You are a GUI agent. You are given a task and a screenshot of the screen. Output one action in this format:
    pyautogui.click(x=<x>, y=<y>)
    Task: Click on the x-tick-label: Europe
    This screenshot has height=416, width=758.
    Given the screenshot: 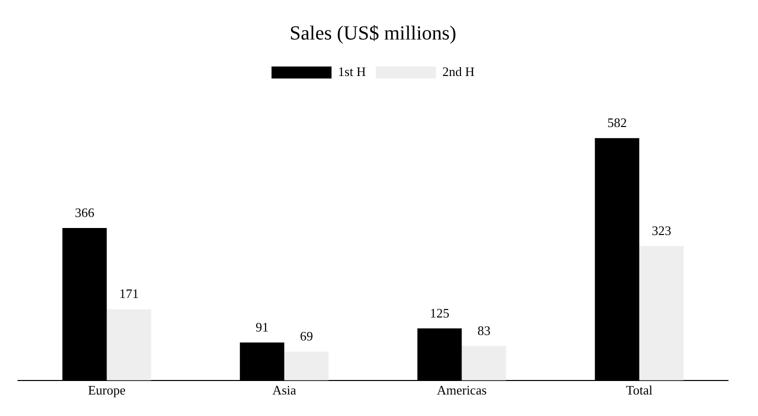 What is the action you would take?
    pyautogui.click(x=107, y=390)
    